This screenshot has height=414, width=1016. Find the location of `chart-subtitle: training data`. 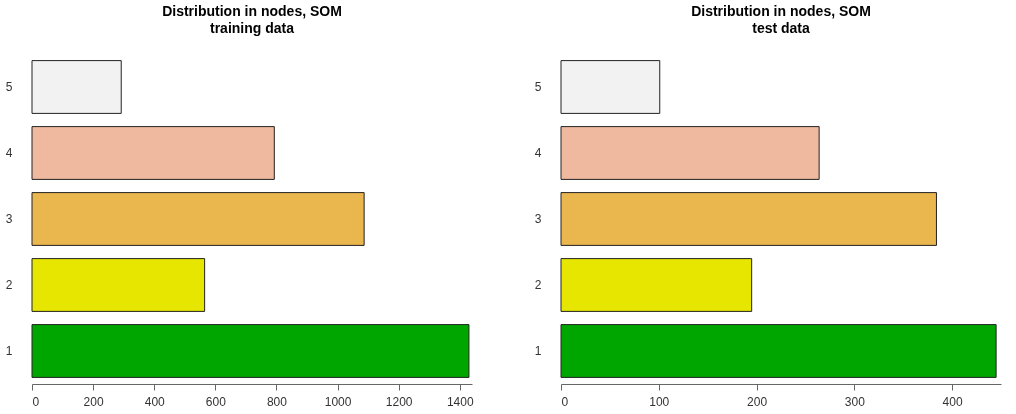

chart-subtitle: training data is located at coordinates (252, 28).